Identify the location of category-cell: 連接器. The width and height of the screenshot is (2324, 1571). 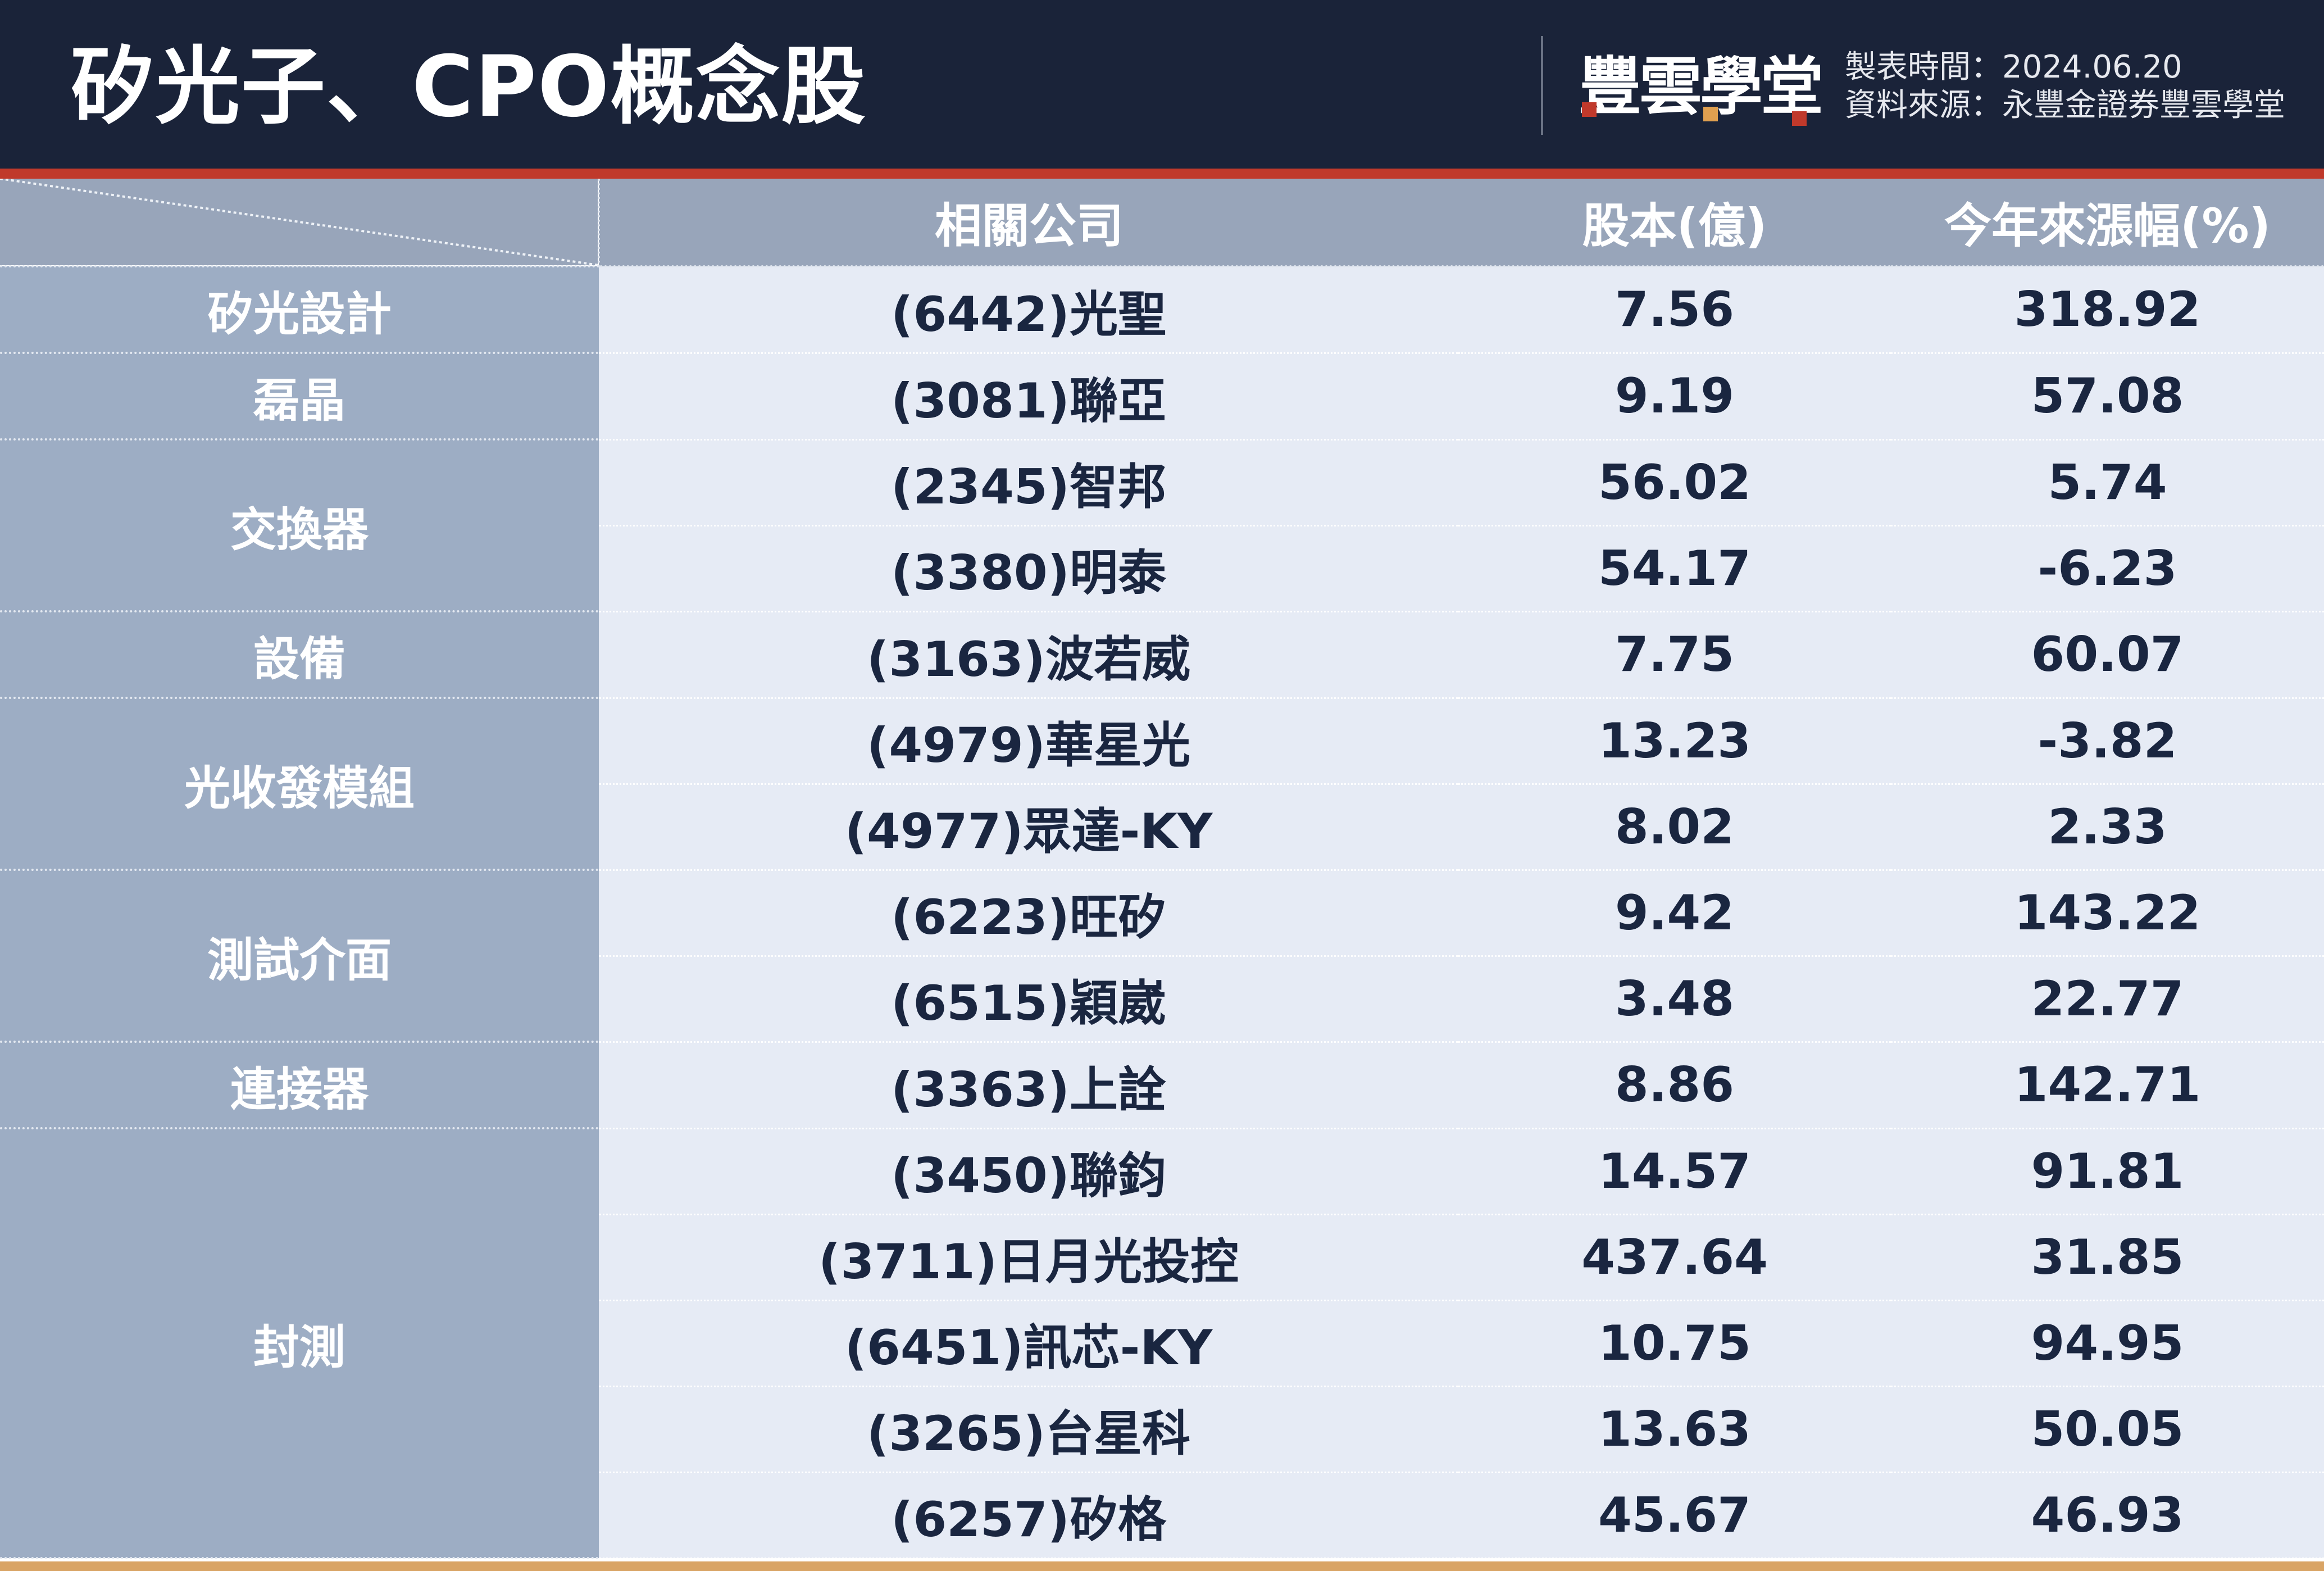
(299, 1086).